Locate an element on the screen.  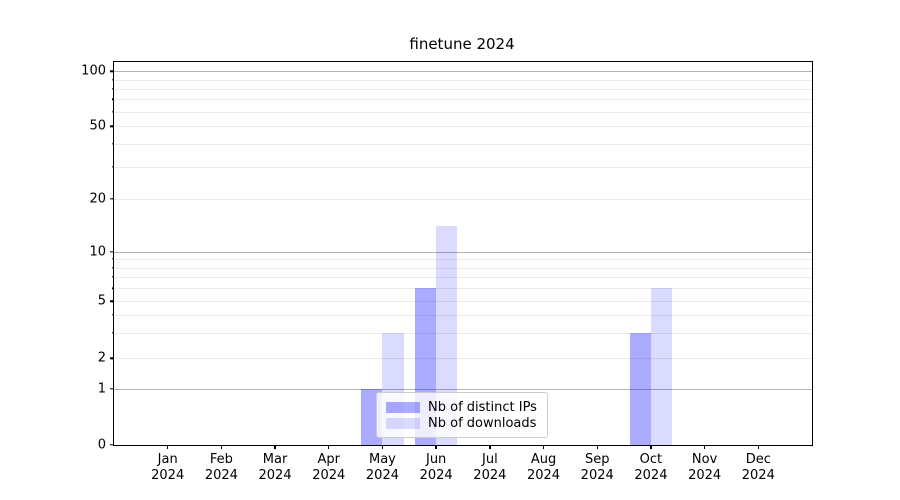
legend-label: Nb of downloads is located at coordinates (482, 423).